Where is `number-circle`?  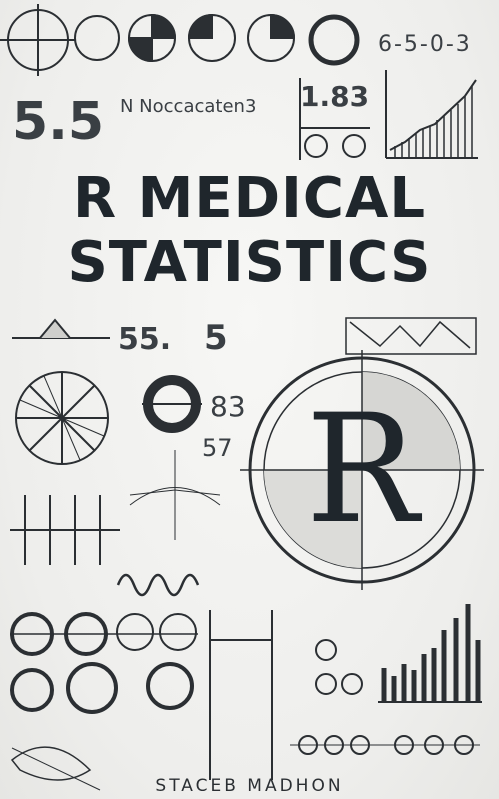
number-circle is located at coordinates (97, 38).